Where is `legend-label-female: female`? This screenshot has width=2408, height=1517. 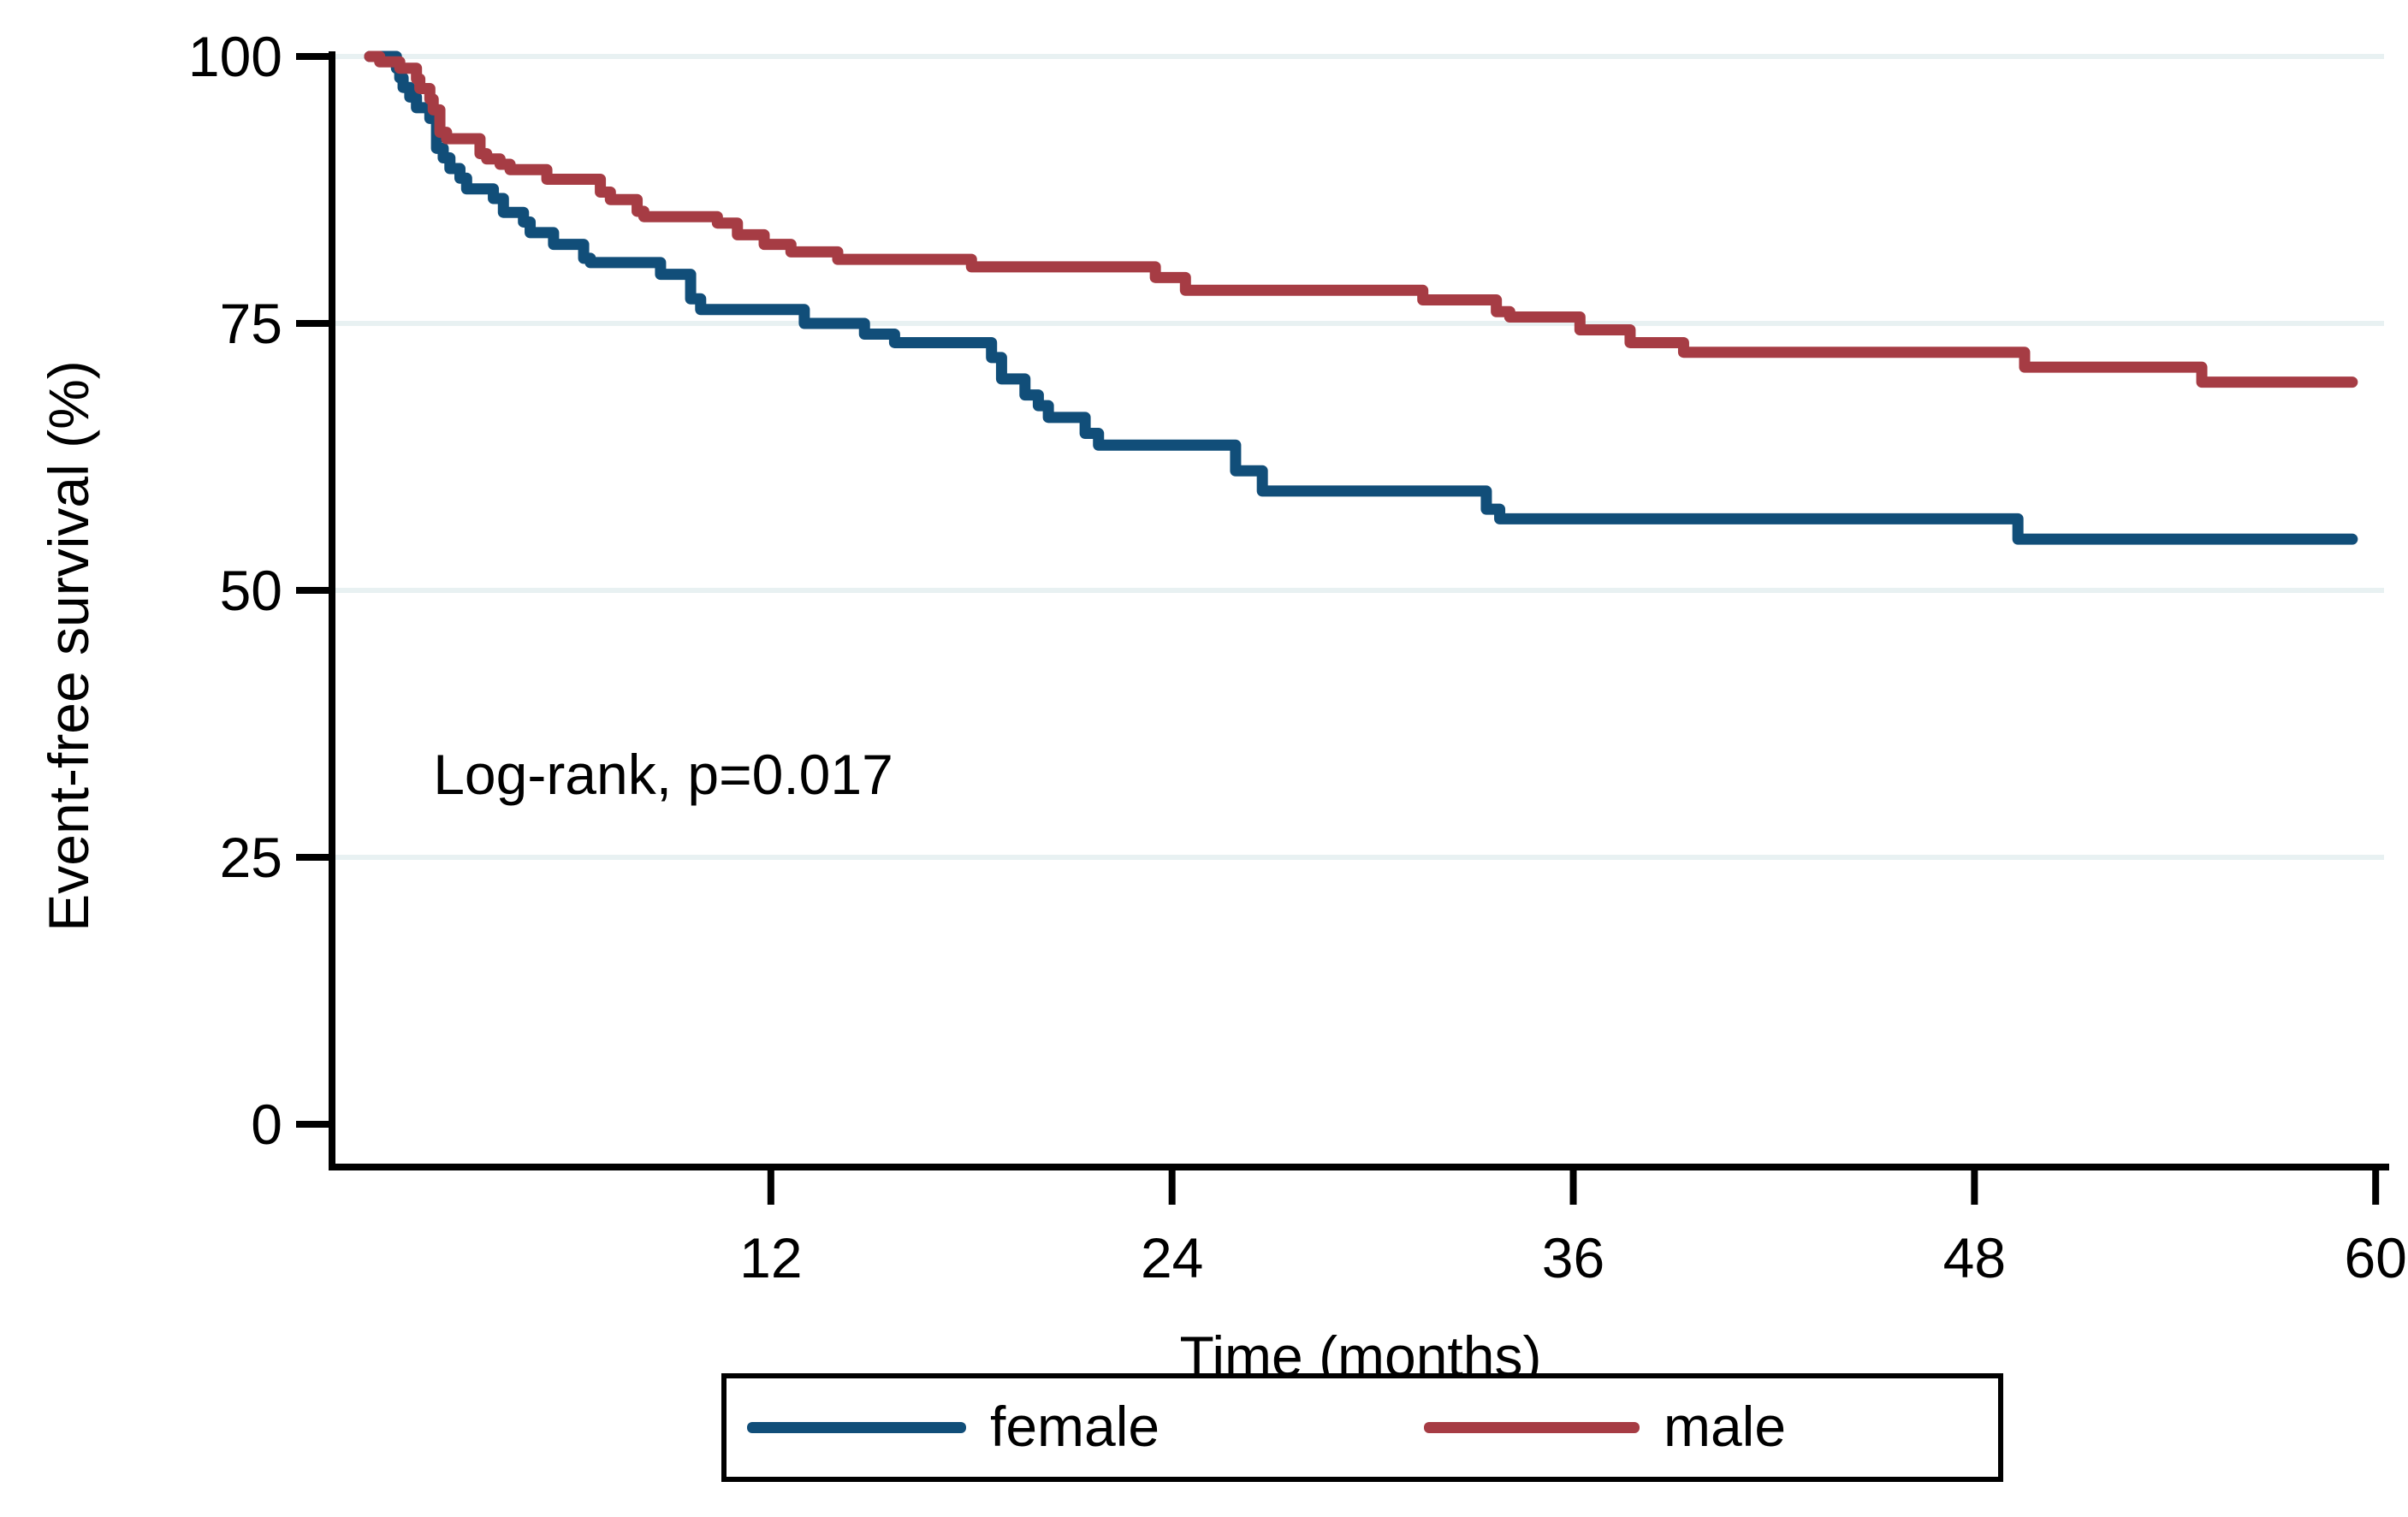 legend-label-female: female is located at coordinates (1075, 1426).